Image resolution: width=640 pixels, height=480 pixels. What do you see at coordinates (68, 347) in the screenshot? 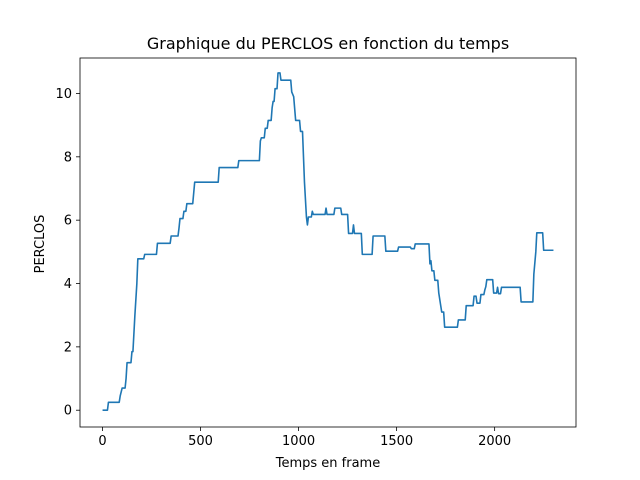
I see `y-tick-label: 2` at bounding box center [68, 347].